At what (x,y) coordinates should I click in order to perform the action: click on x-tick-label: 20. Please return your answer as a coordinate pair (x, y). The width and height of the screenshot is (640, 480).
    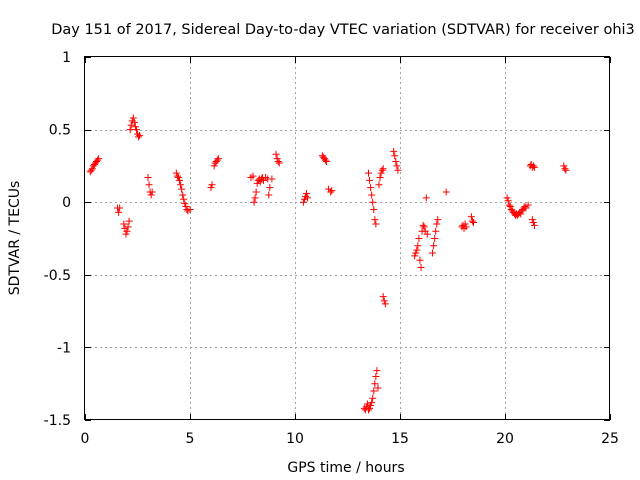
    Looking at the image, I should click on (505, 439).